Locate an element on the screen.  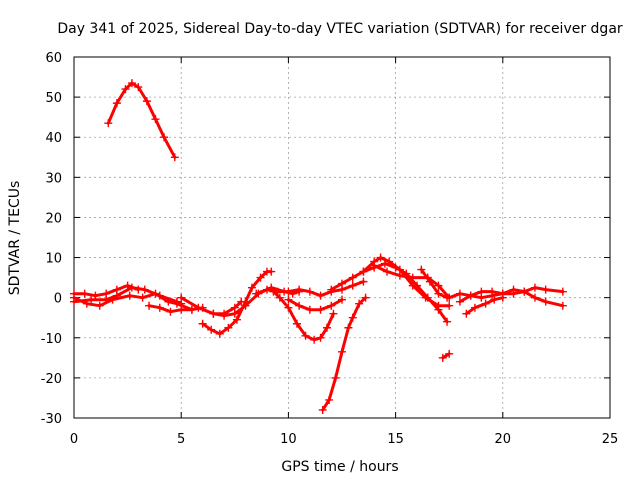
x-tick-label: 25 is located at coordinates (610, 439).